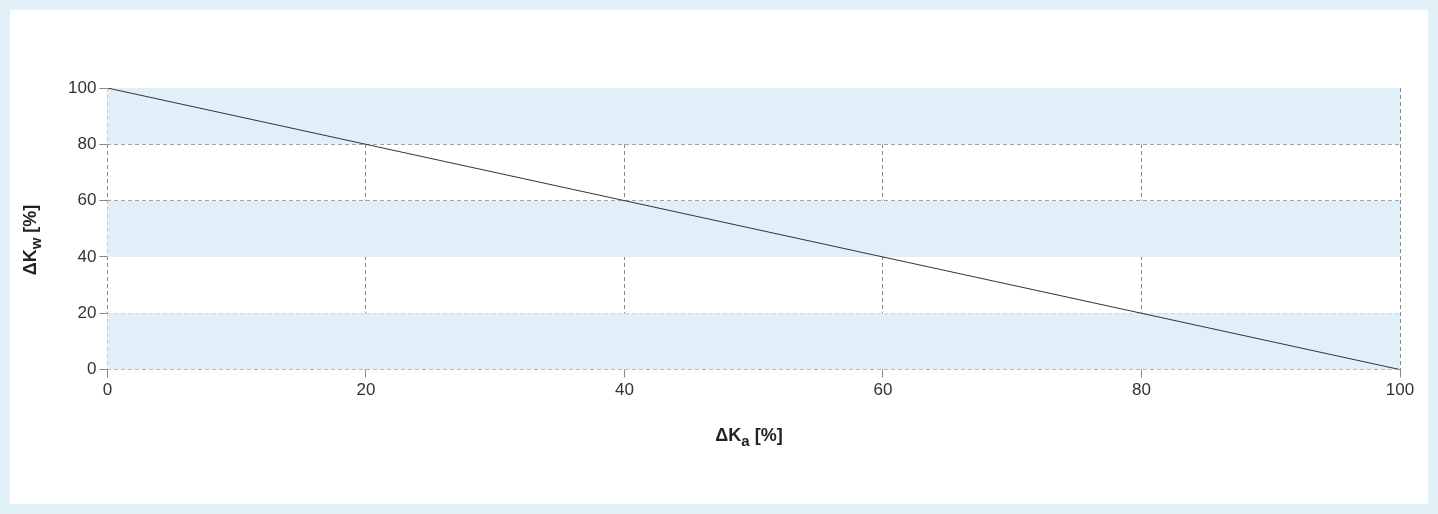 This screenshot has height=514, width=1438. Describe the element at coordinates (87, 312) in the screenshot. I see `y-tick-label: 20` at that location.